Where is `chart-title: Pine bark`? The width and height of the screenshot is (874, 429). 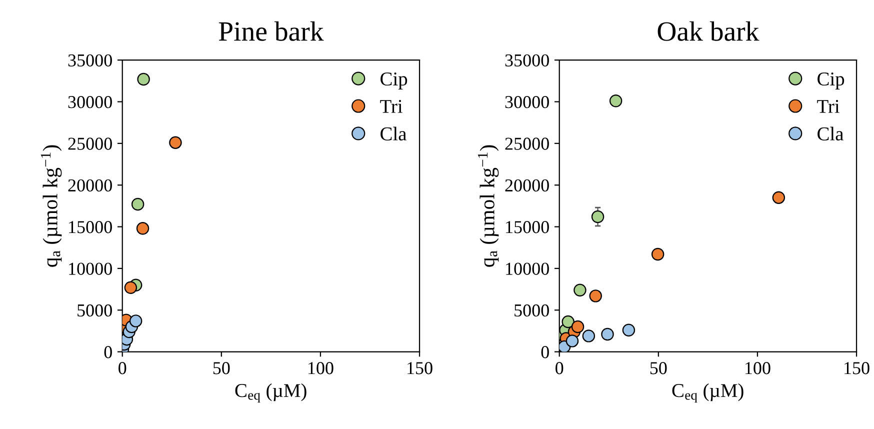
chart-title: Pine bark is located at coordinates (271, 31).